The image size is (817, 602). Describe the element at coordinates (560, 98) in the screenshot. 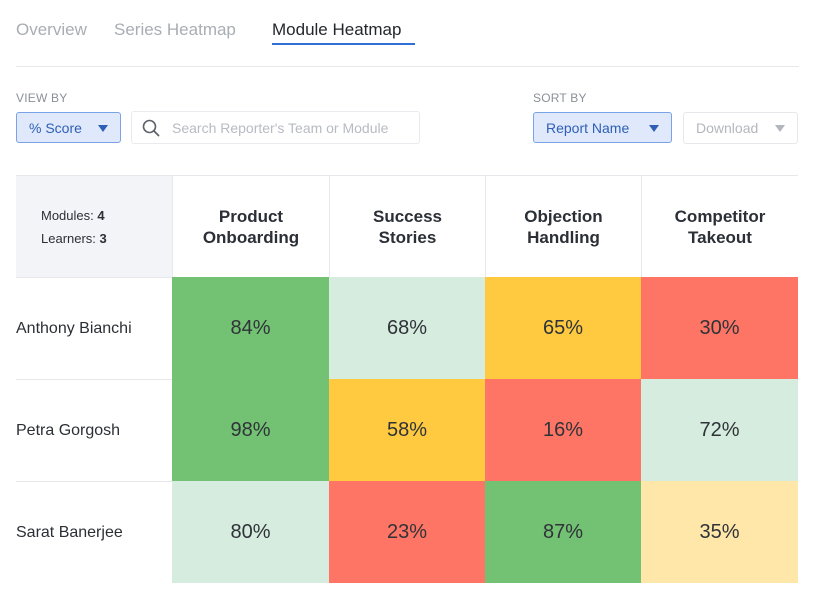

I see `sort-by-label: SORT BY` at that location.